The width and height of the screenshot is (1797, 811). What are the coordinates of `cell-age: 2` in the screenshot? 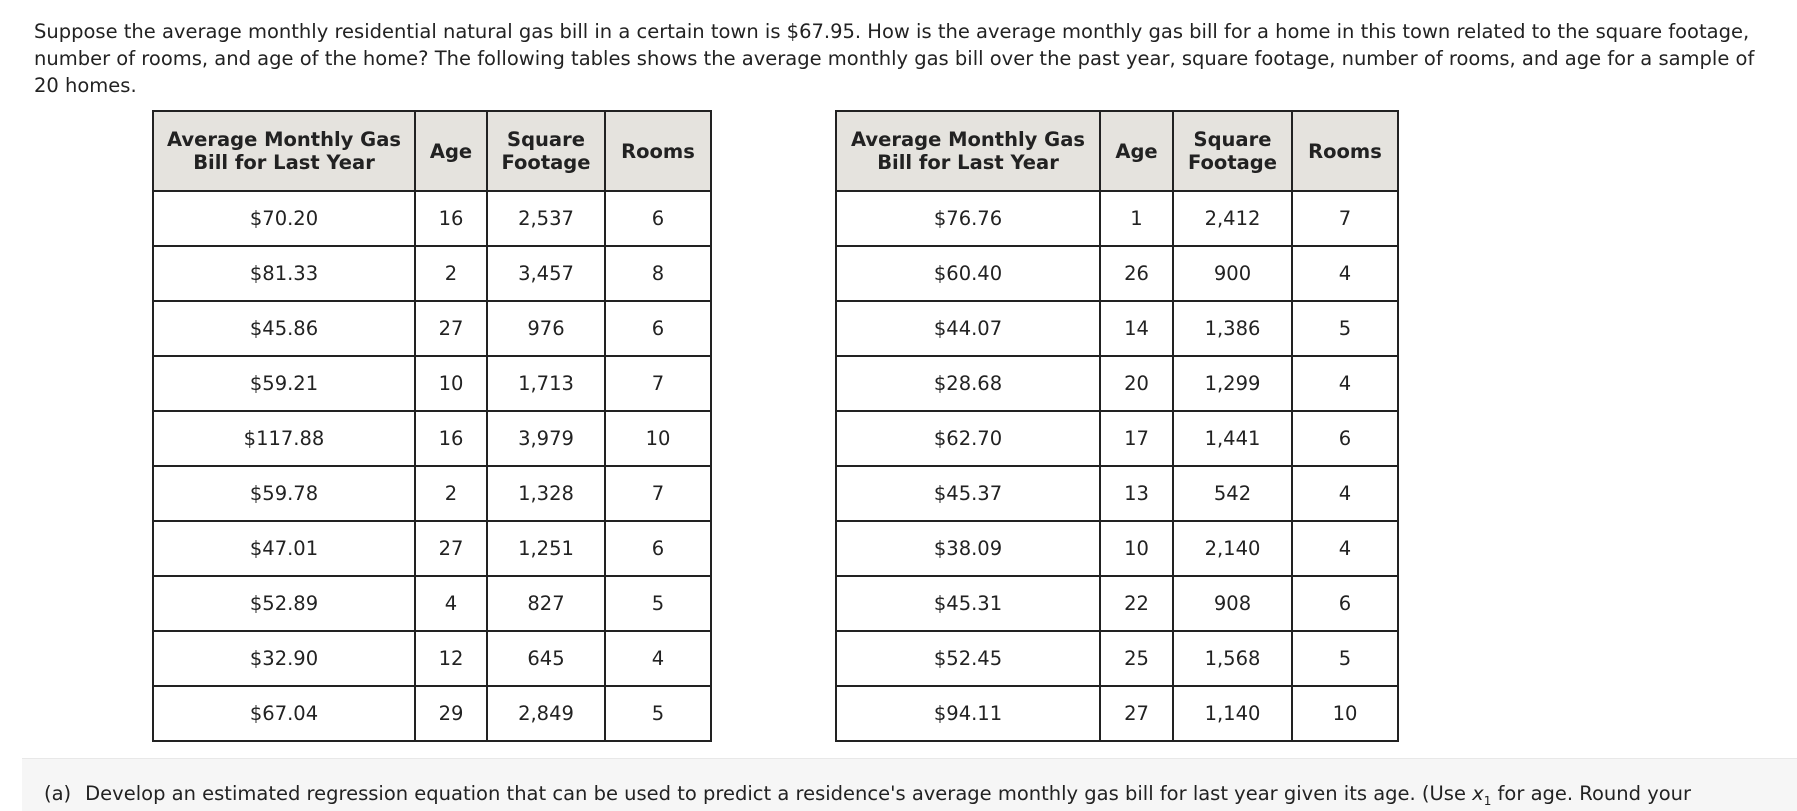 It's located at (451, 493).